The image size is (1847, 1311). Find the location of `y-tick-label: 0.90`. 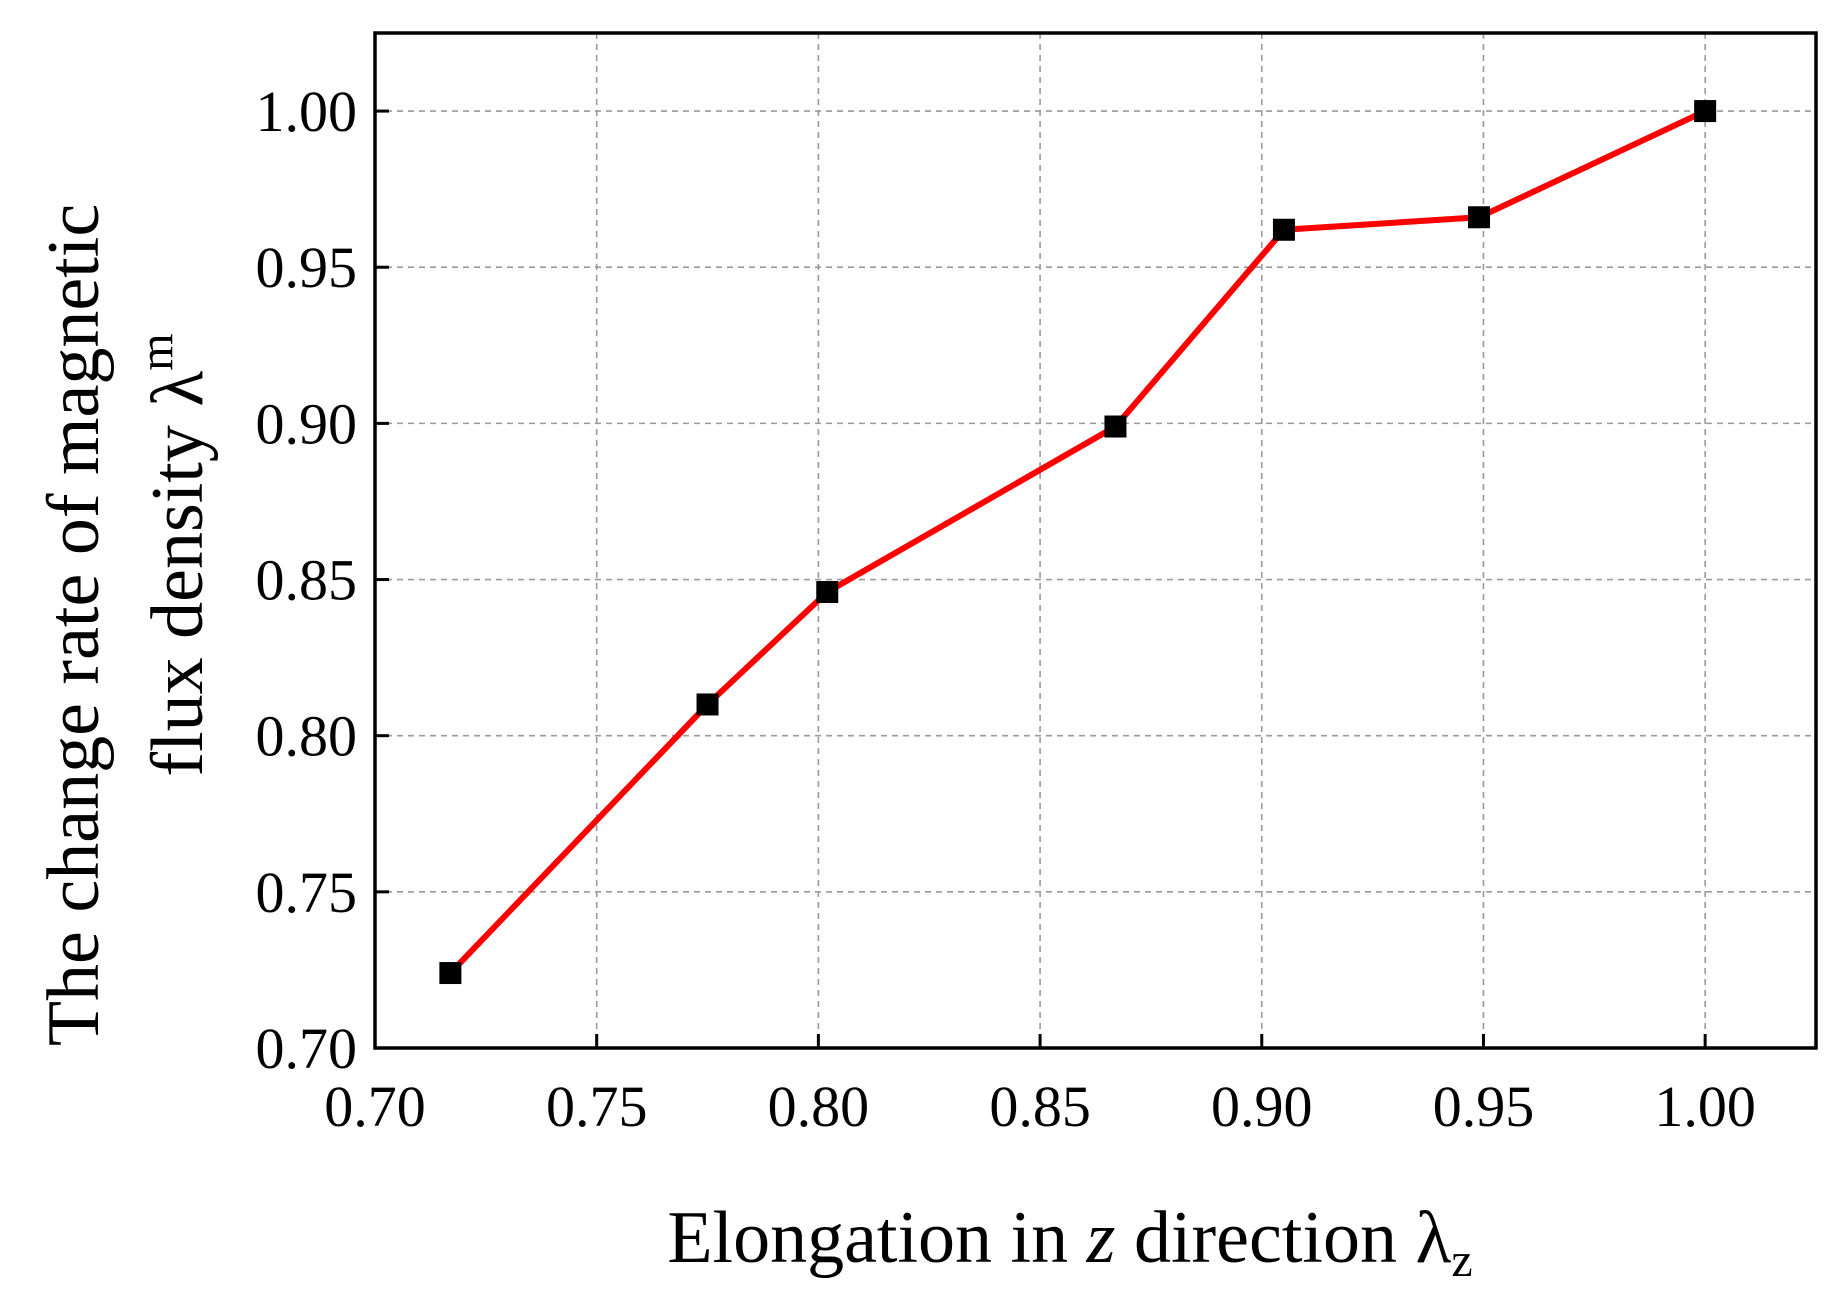

y-tick-label: 0.90 is located at coordinates (307, 423).